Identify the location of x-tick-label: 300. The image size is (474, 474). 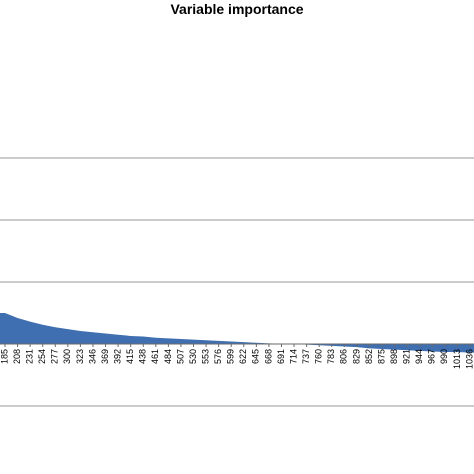
(67, 356).